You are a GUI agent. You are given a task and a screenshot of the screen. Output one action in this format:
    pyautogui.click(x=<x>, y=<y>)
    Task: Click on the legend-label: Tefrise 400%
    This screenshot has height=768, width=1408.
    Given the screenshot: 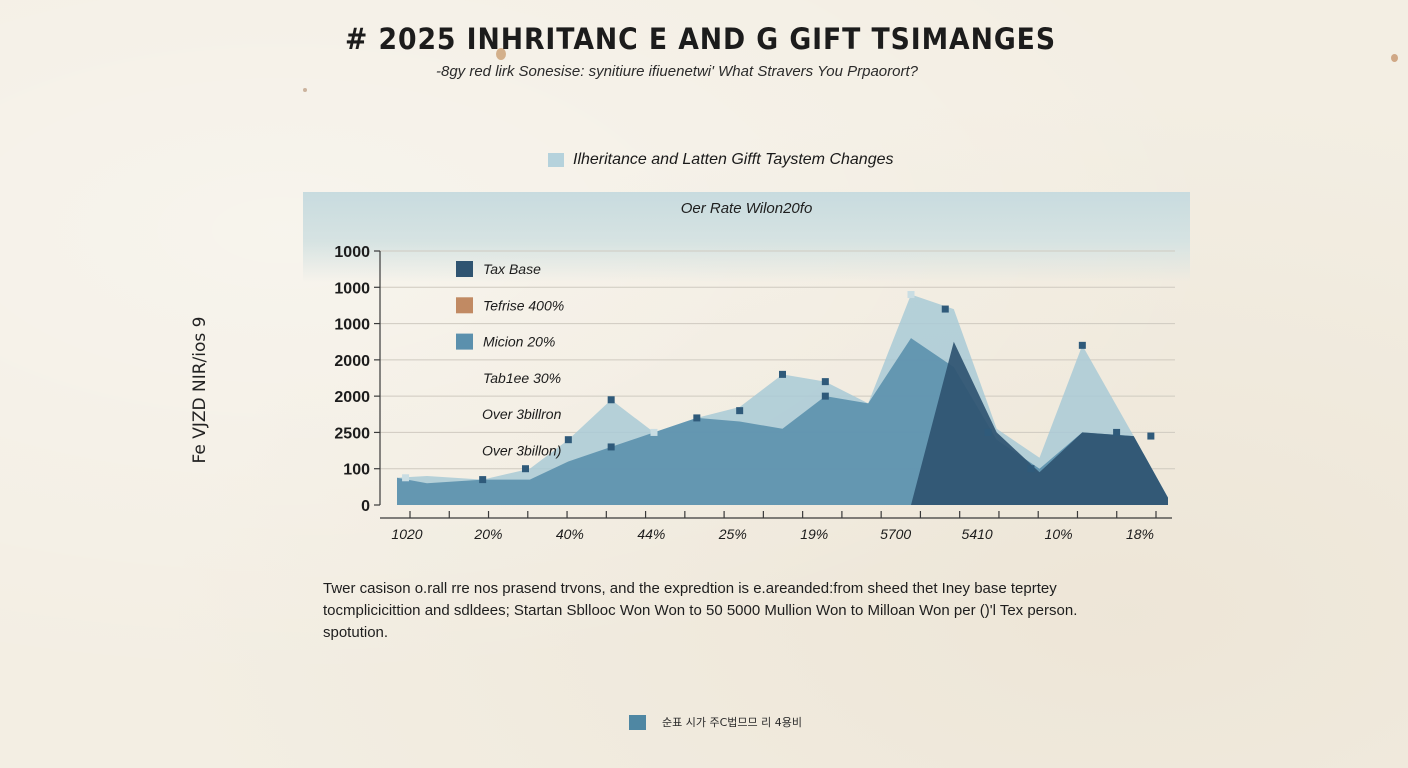 What is the action you would take?
    pyautogui.click(x=523, y=305)
    